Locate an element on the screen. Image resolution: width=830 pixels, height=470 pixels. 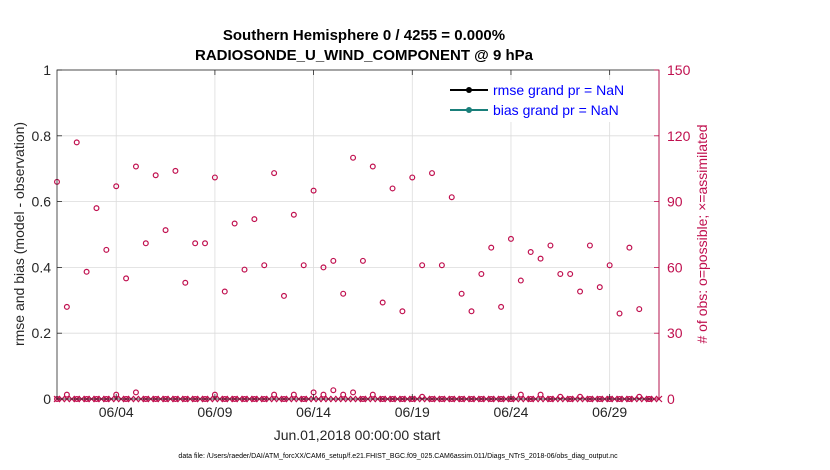
y-tick-label-right: 120 is located at coordinates (679, 136).